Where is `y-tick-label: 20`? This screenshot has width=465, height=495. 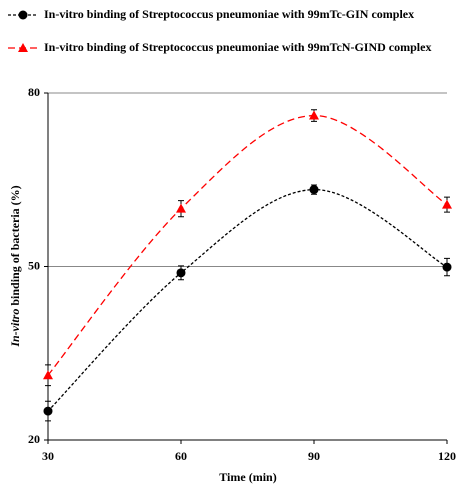
y-tick-label: 20 is located at coordinates (34, 439).